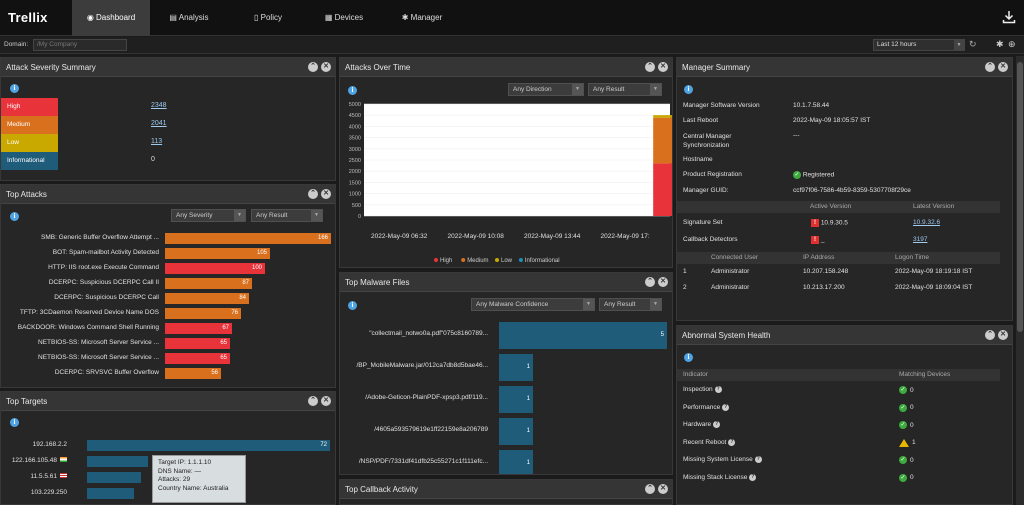 This screenshot has height=505, width=1024. What do you see at coordinates (89, 312) in the screenshot?
I see `attack-name: TFTP: 3CDaemon Reserved Device Name DOS` at bounding box center [89, 312].